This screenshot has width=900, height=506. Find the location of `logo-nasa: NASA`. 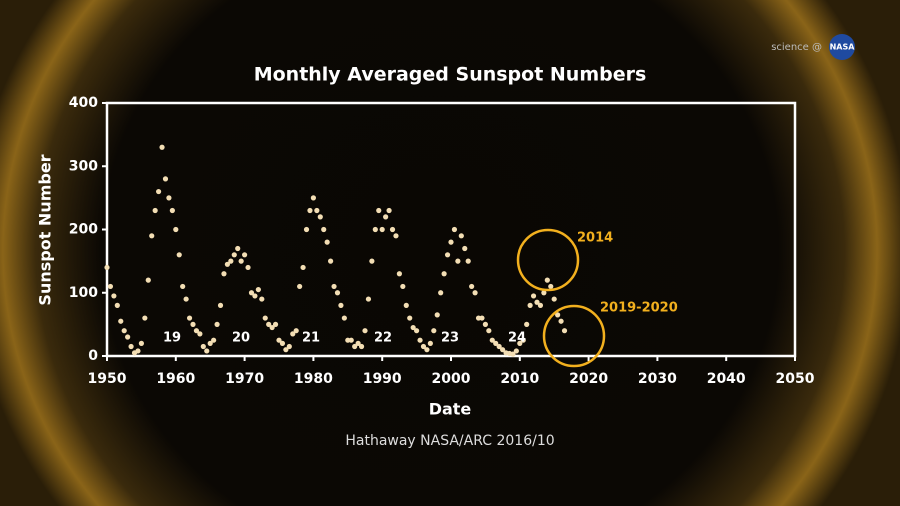

logo-nasa: NASA is located at coordinates (843, 47).